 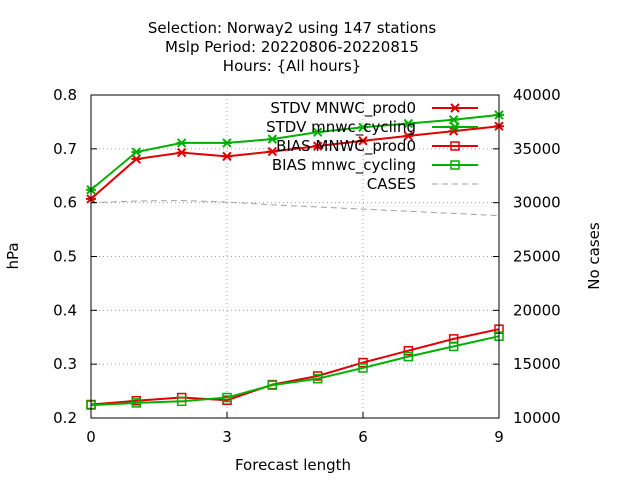 What do you see at coordinates (65, 95) in the screenshot?
I see `y-tick-label: 0.8` at bounding box center [65, 95].